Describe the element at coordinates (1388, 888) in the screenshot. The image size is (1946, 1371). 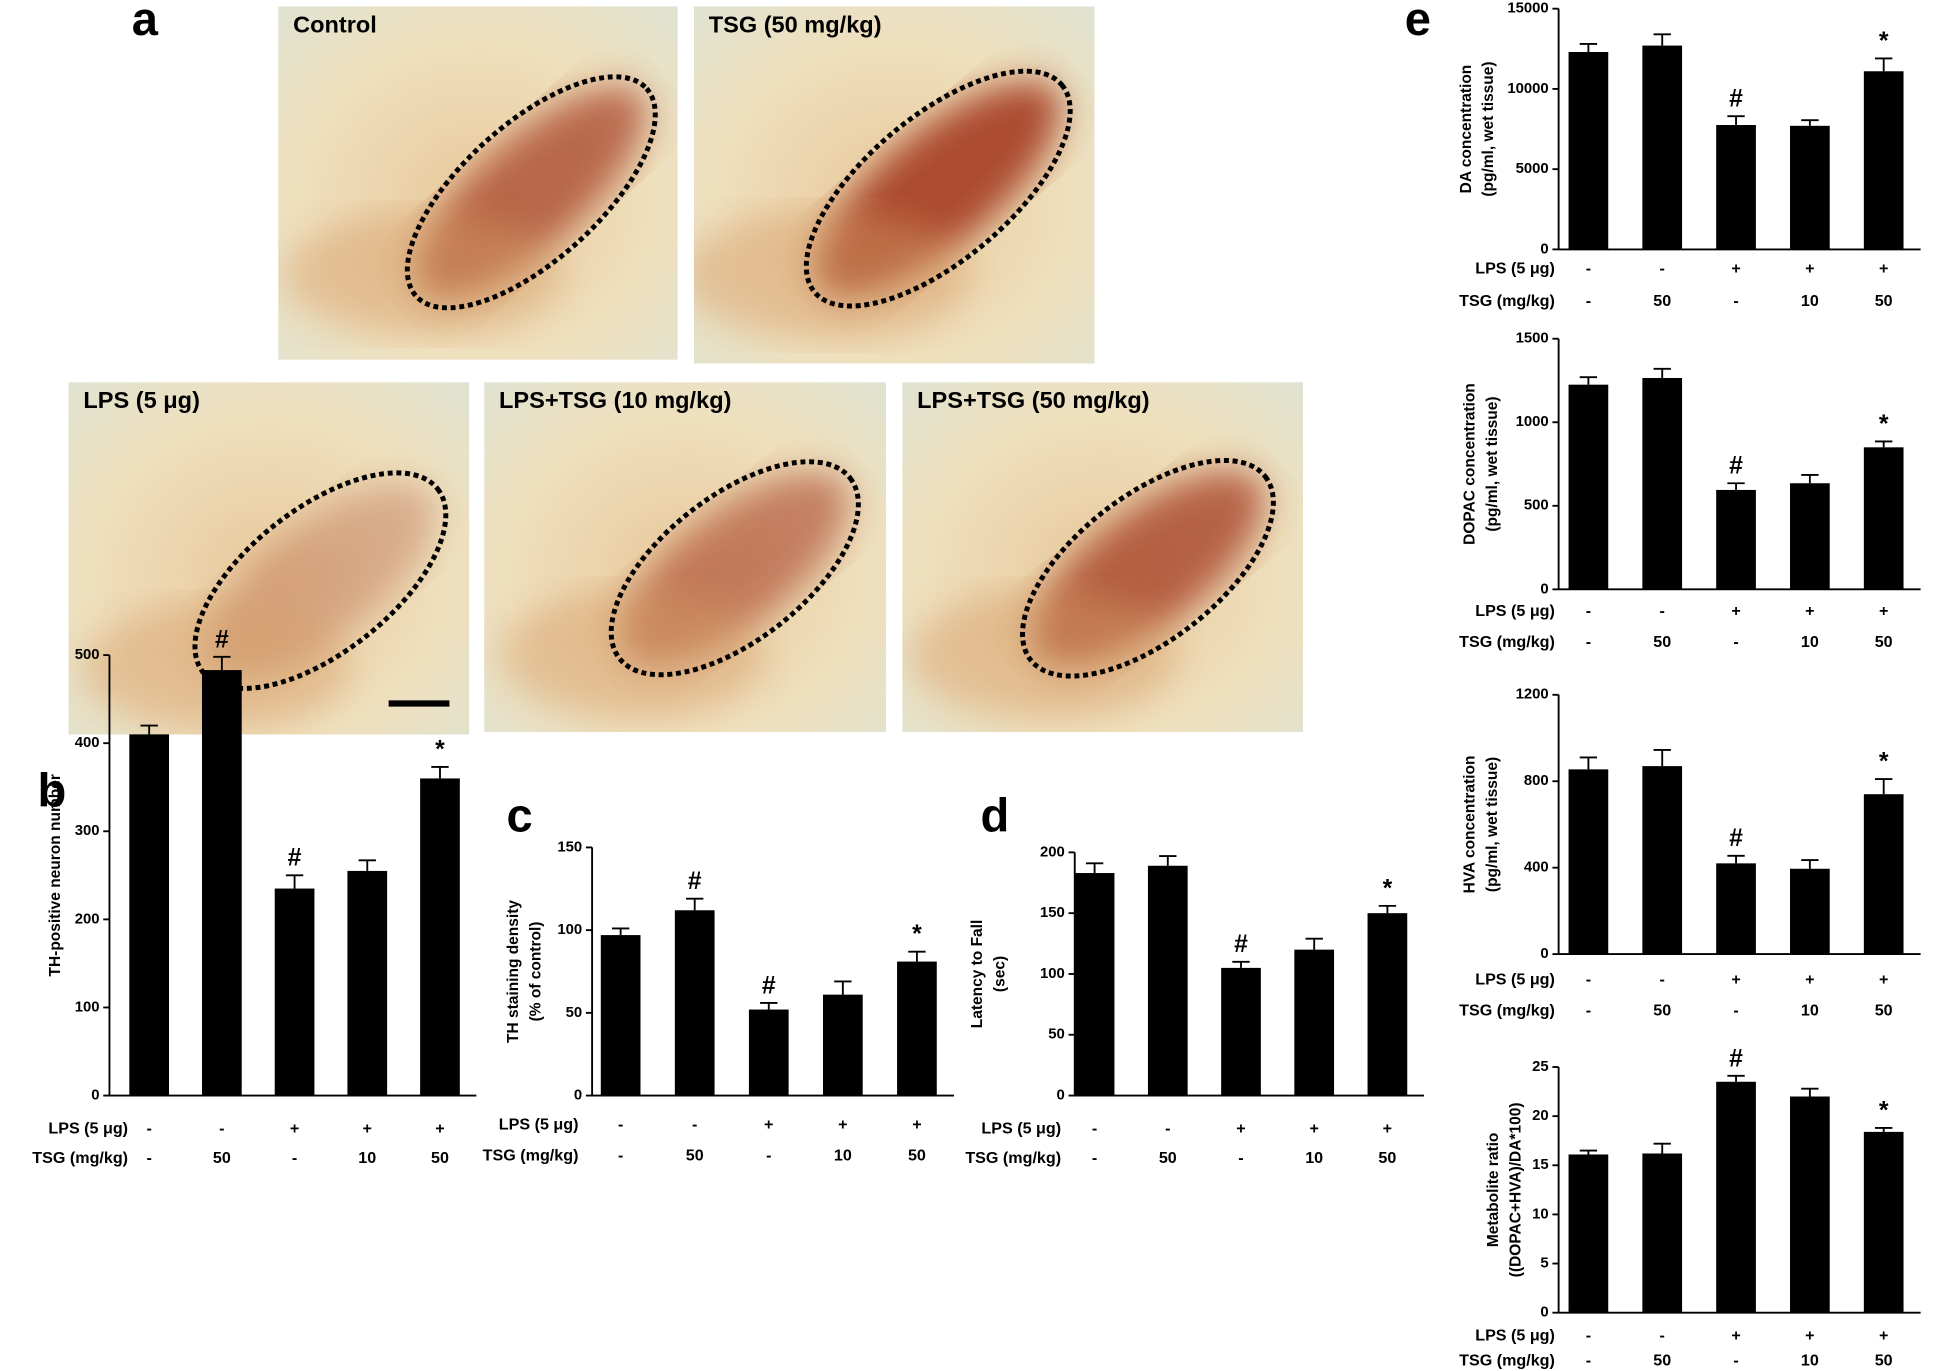
I see `significance-mark: *` at that location.